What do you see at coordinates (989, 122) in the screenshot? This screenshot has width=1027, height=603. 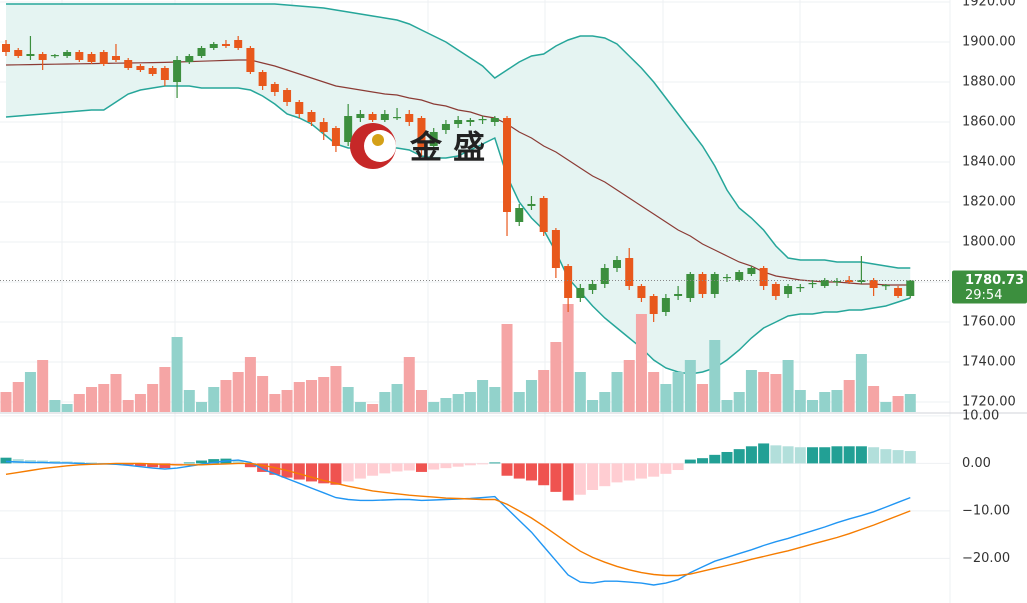 I see `y-tick-label: 1860.00` at bounding box center [989, 122].